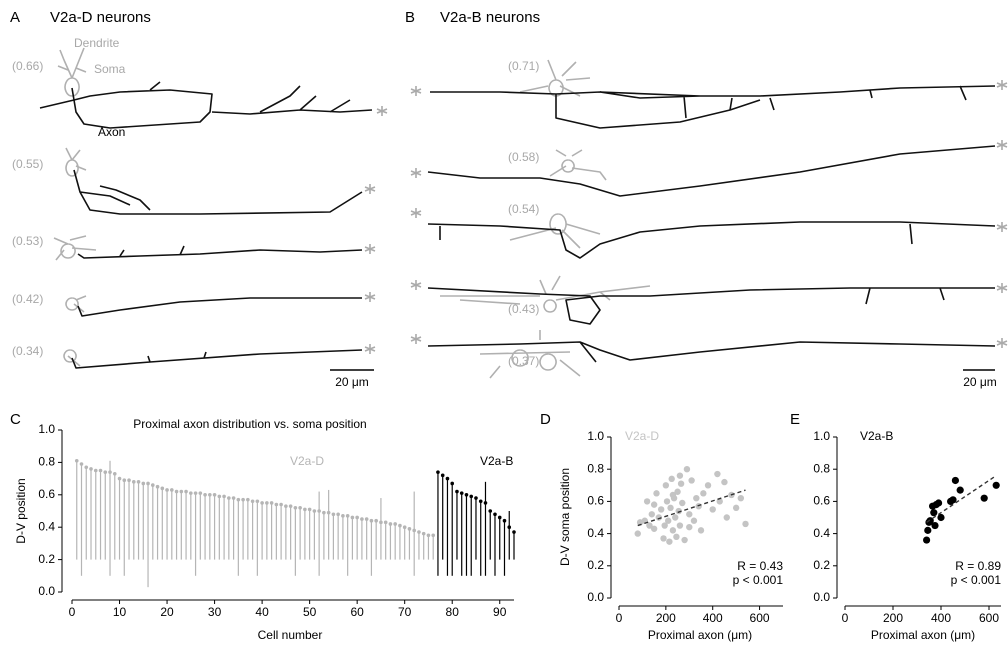 This screenshot has height=650, width=1008. Describe the element at coordinates (978, 566) in the screenshot. I see `annotation: R = 0.89` at that location.